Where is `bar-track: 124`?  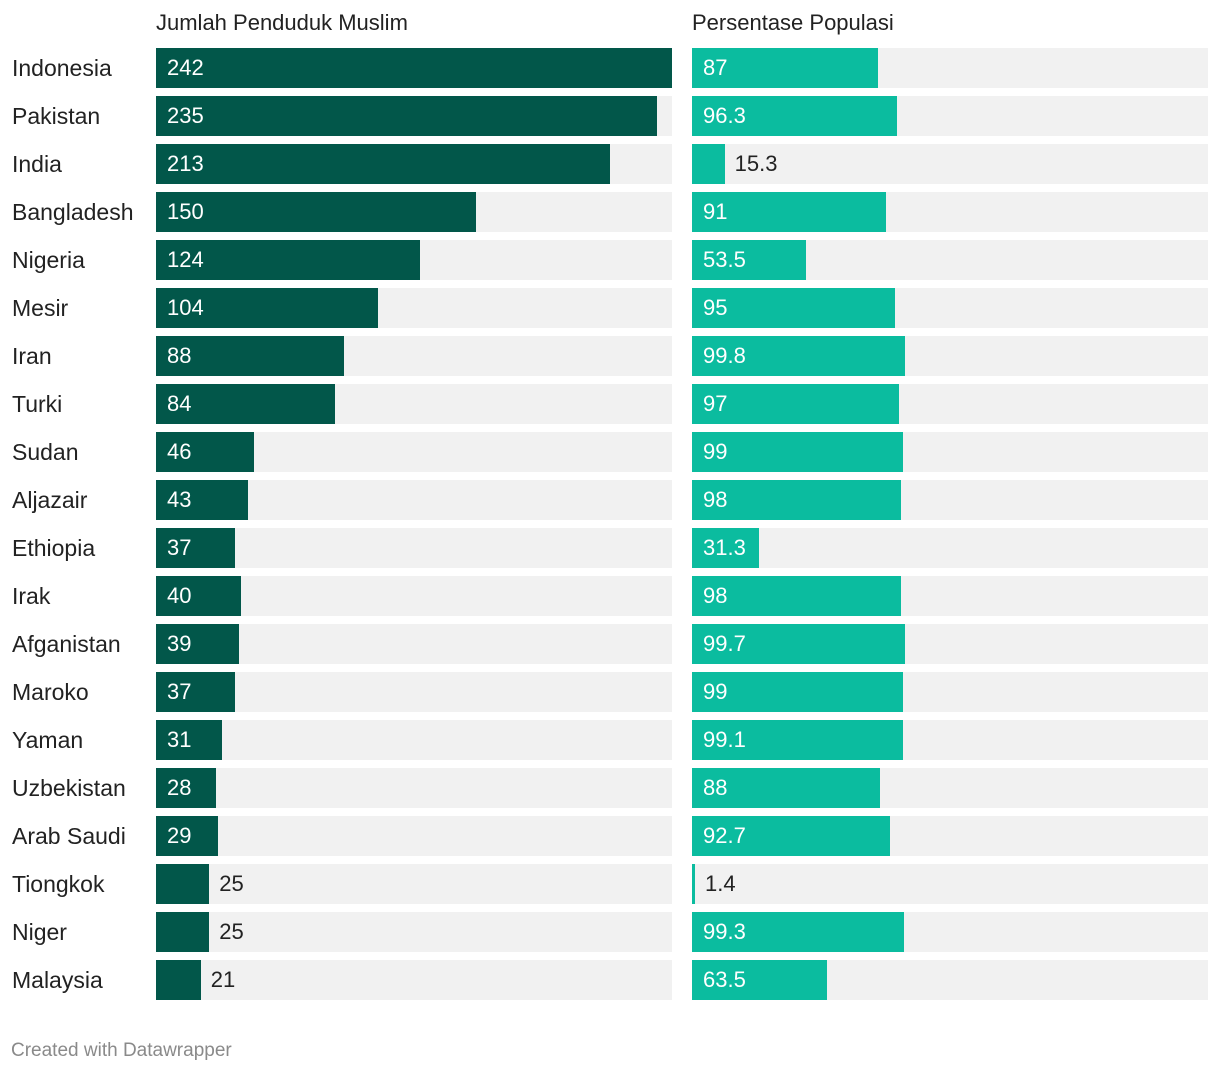
bar-track: 124 is located at coordinates (414, 260).